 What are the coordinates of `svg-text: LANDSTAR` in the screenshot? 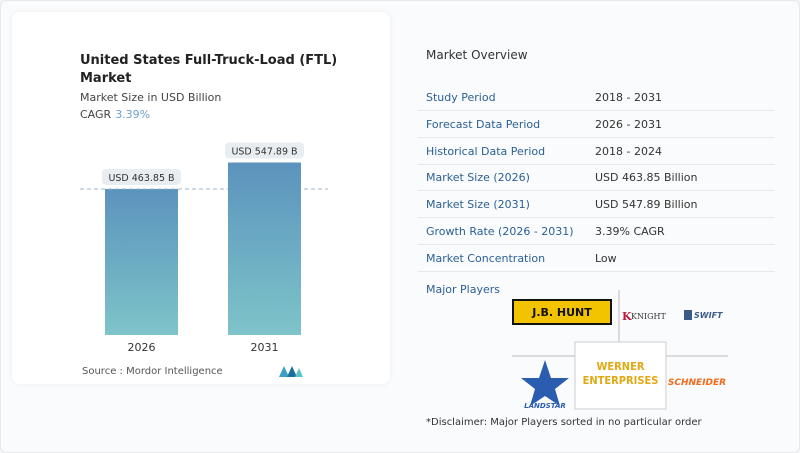 It's located at (545, 406).